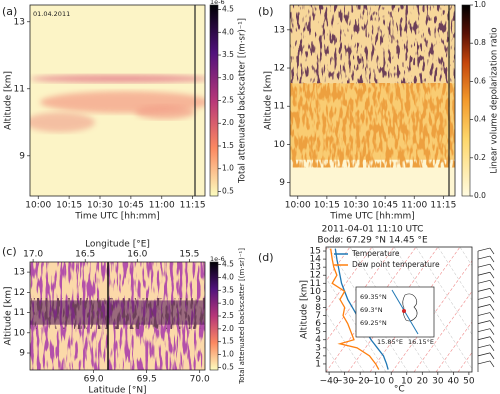 This screenshot has height=394, width=500. I want to click on x2-tick-label: 17.0, so click(33, 255).